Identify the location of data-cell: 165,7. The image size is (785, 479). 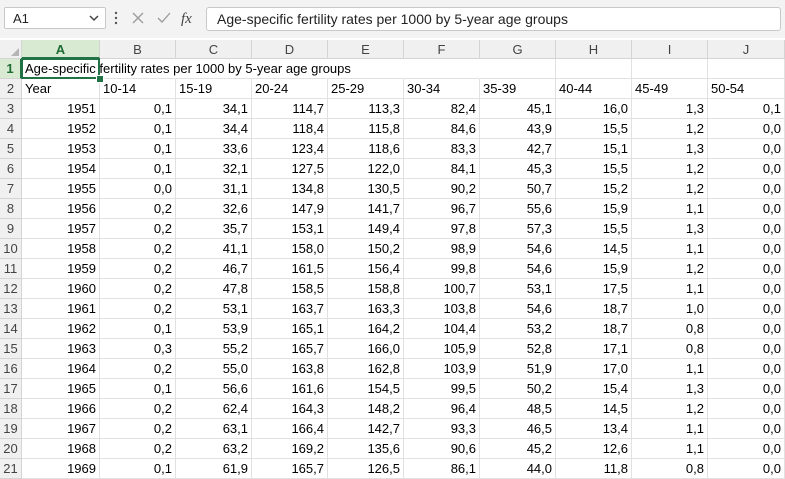
(290, 349).